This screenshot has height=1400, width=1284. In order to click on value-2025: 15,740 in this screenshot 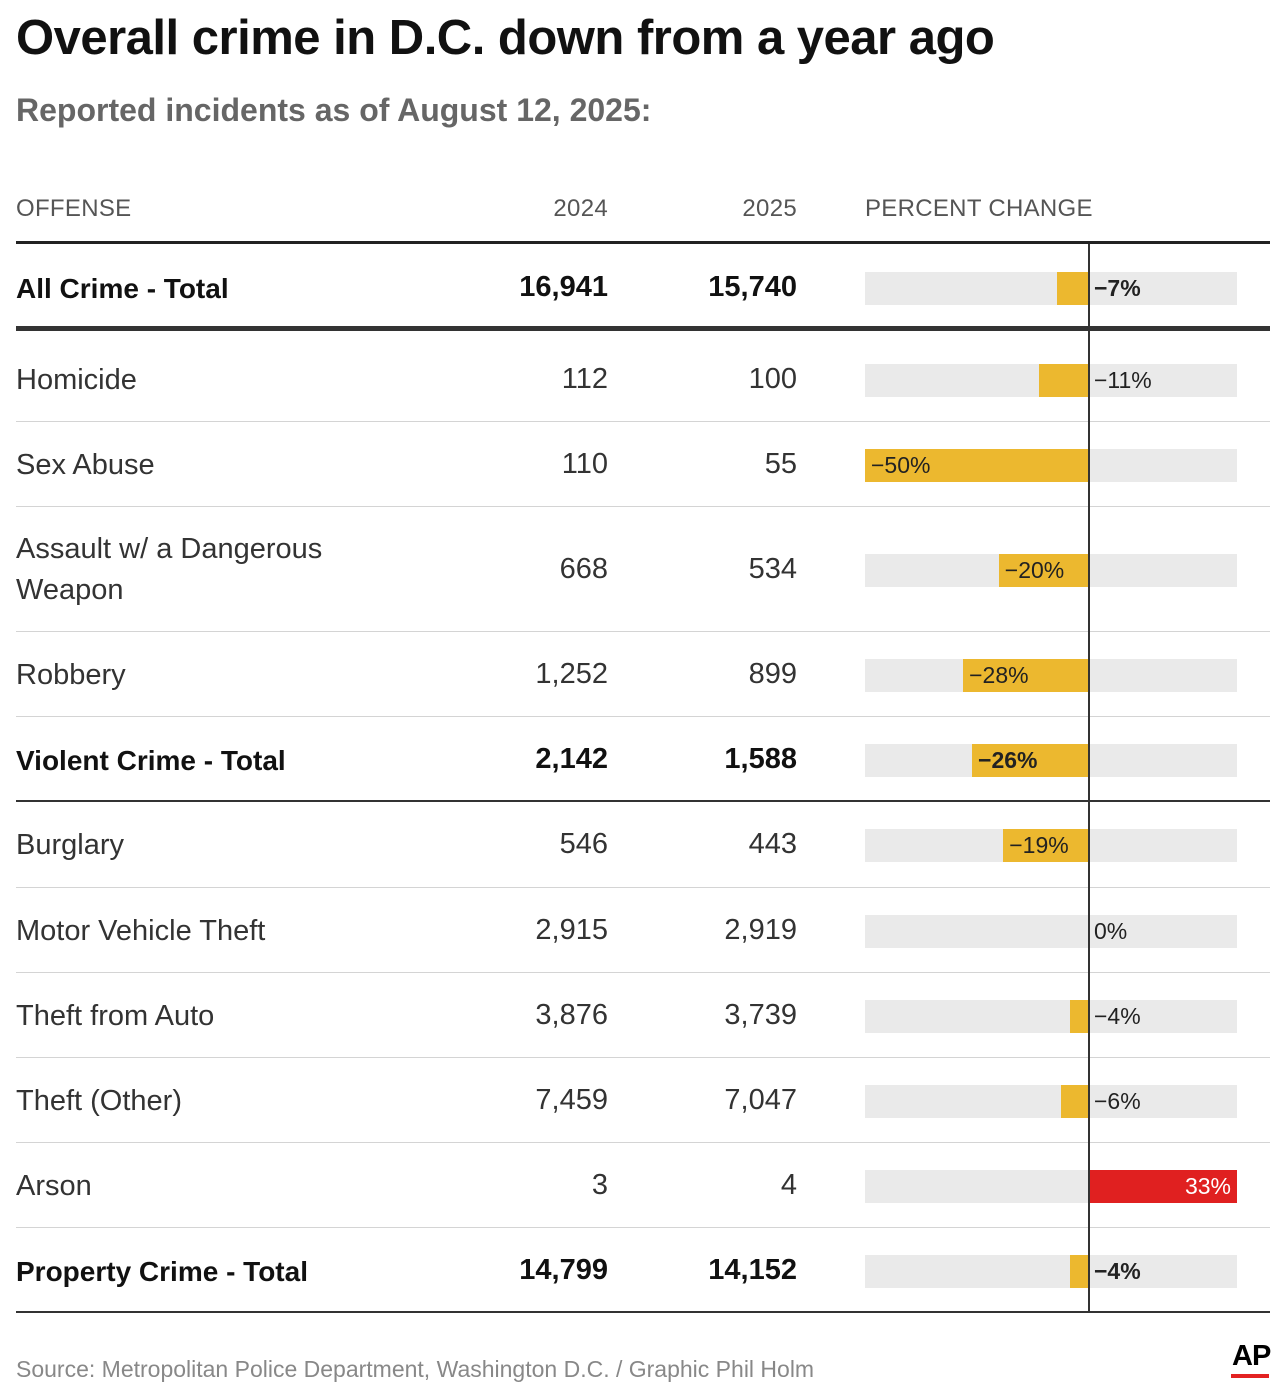, I will do `click(752, 287)`.